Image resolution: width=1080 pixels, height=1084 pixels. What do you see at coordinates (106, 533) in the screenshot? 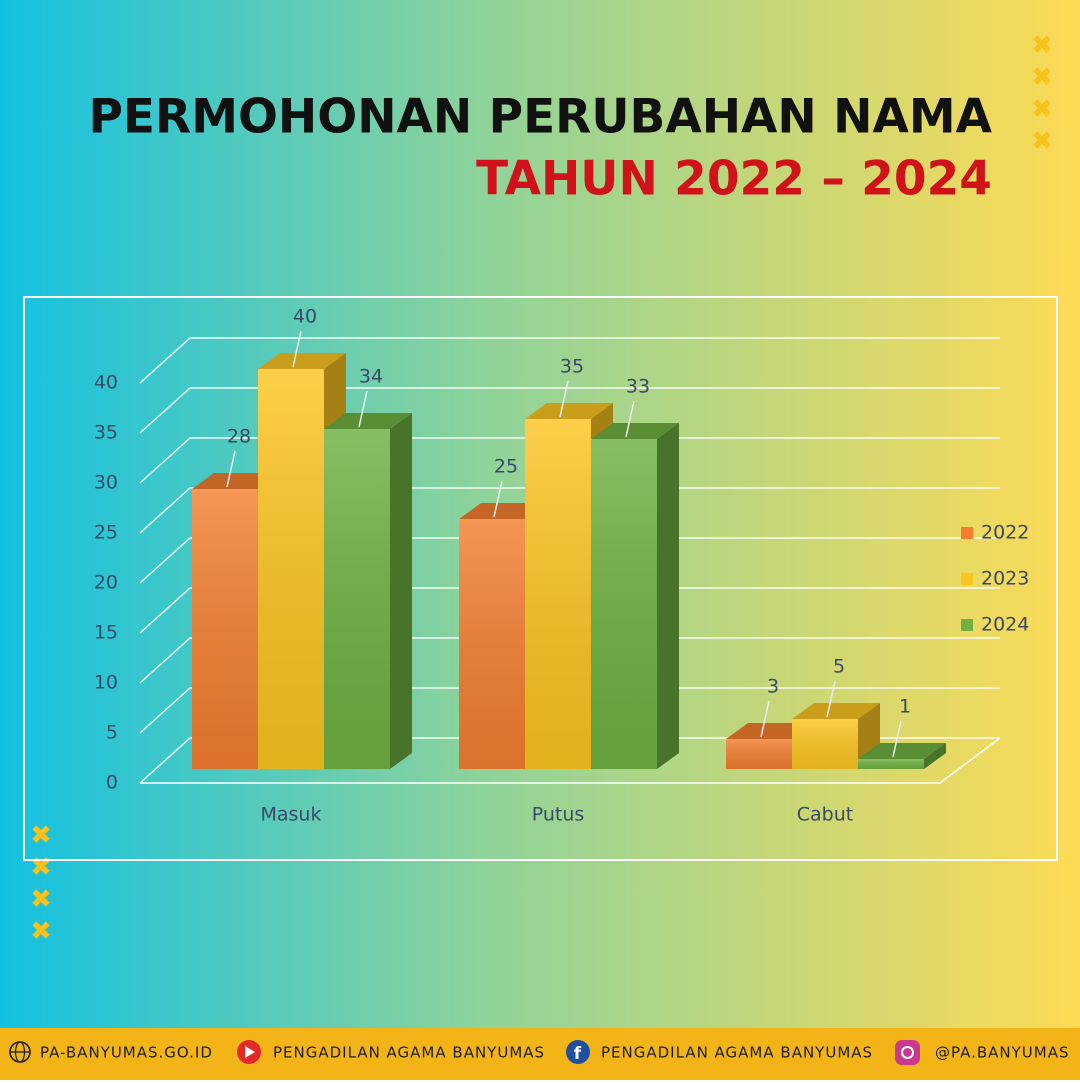
I see `y-tick-label: 25` at bounding box center [106, 533].